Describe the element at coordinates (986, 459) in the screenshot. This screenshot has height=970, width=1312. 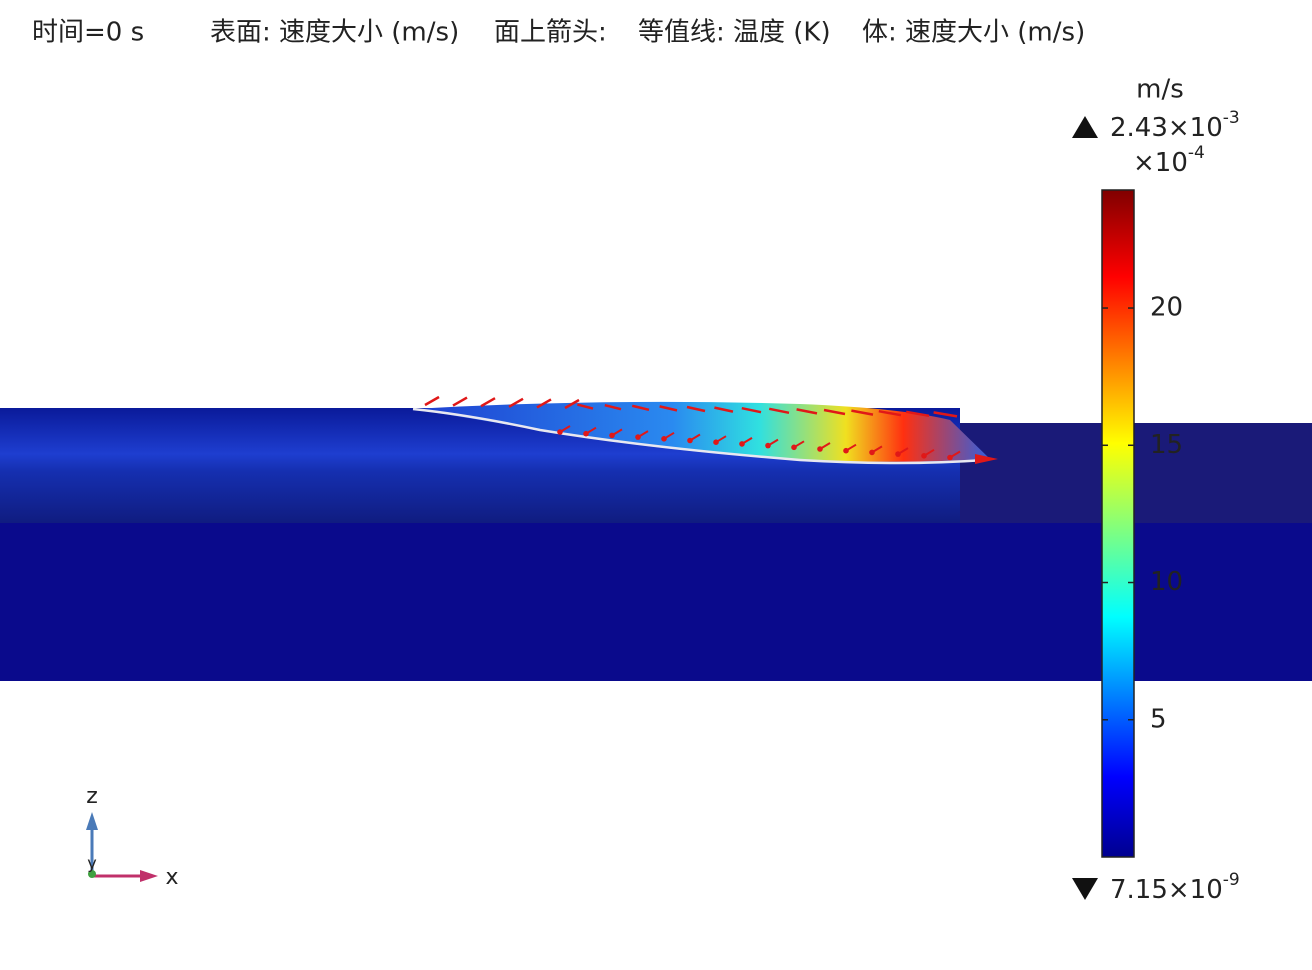
I see `arrow-head` at that location.